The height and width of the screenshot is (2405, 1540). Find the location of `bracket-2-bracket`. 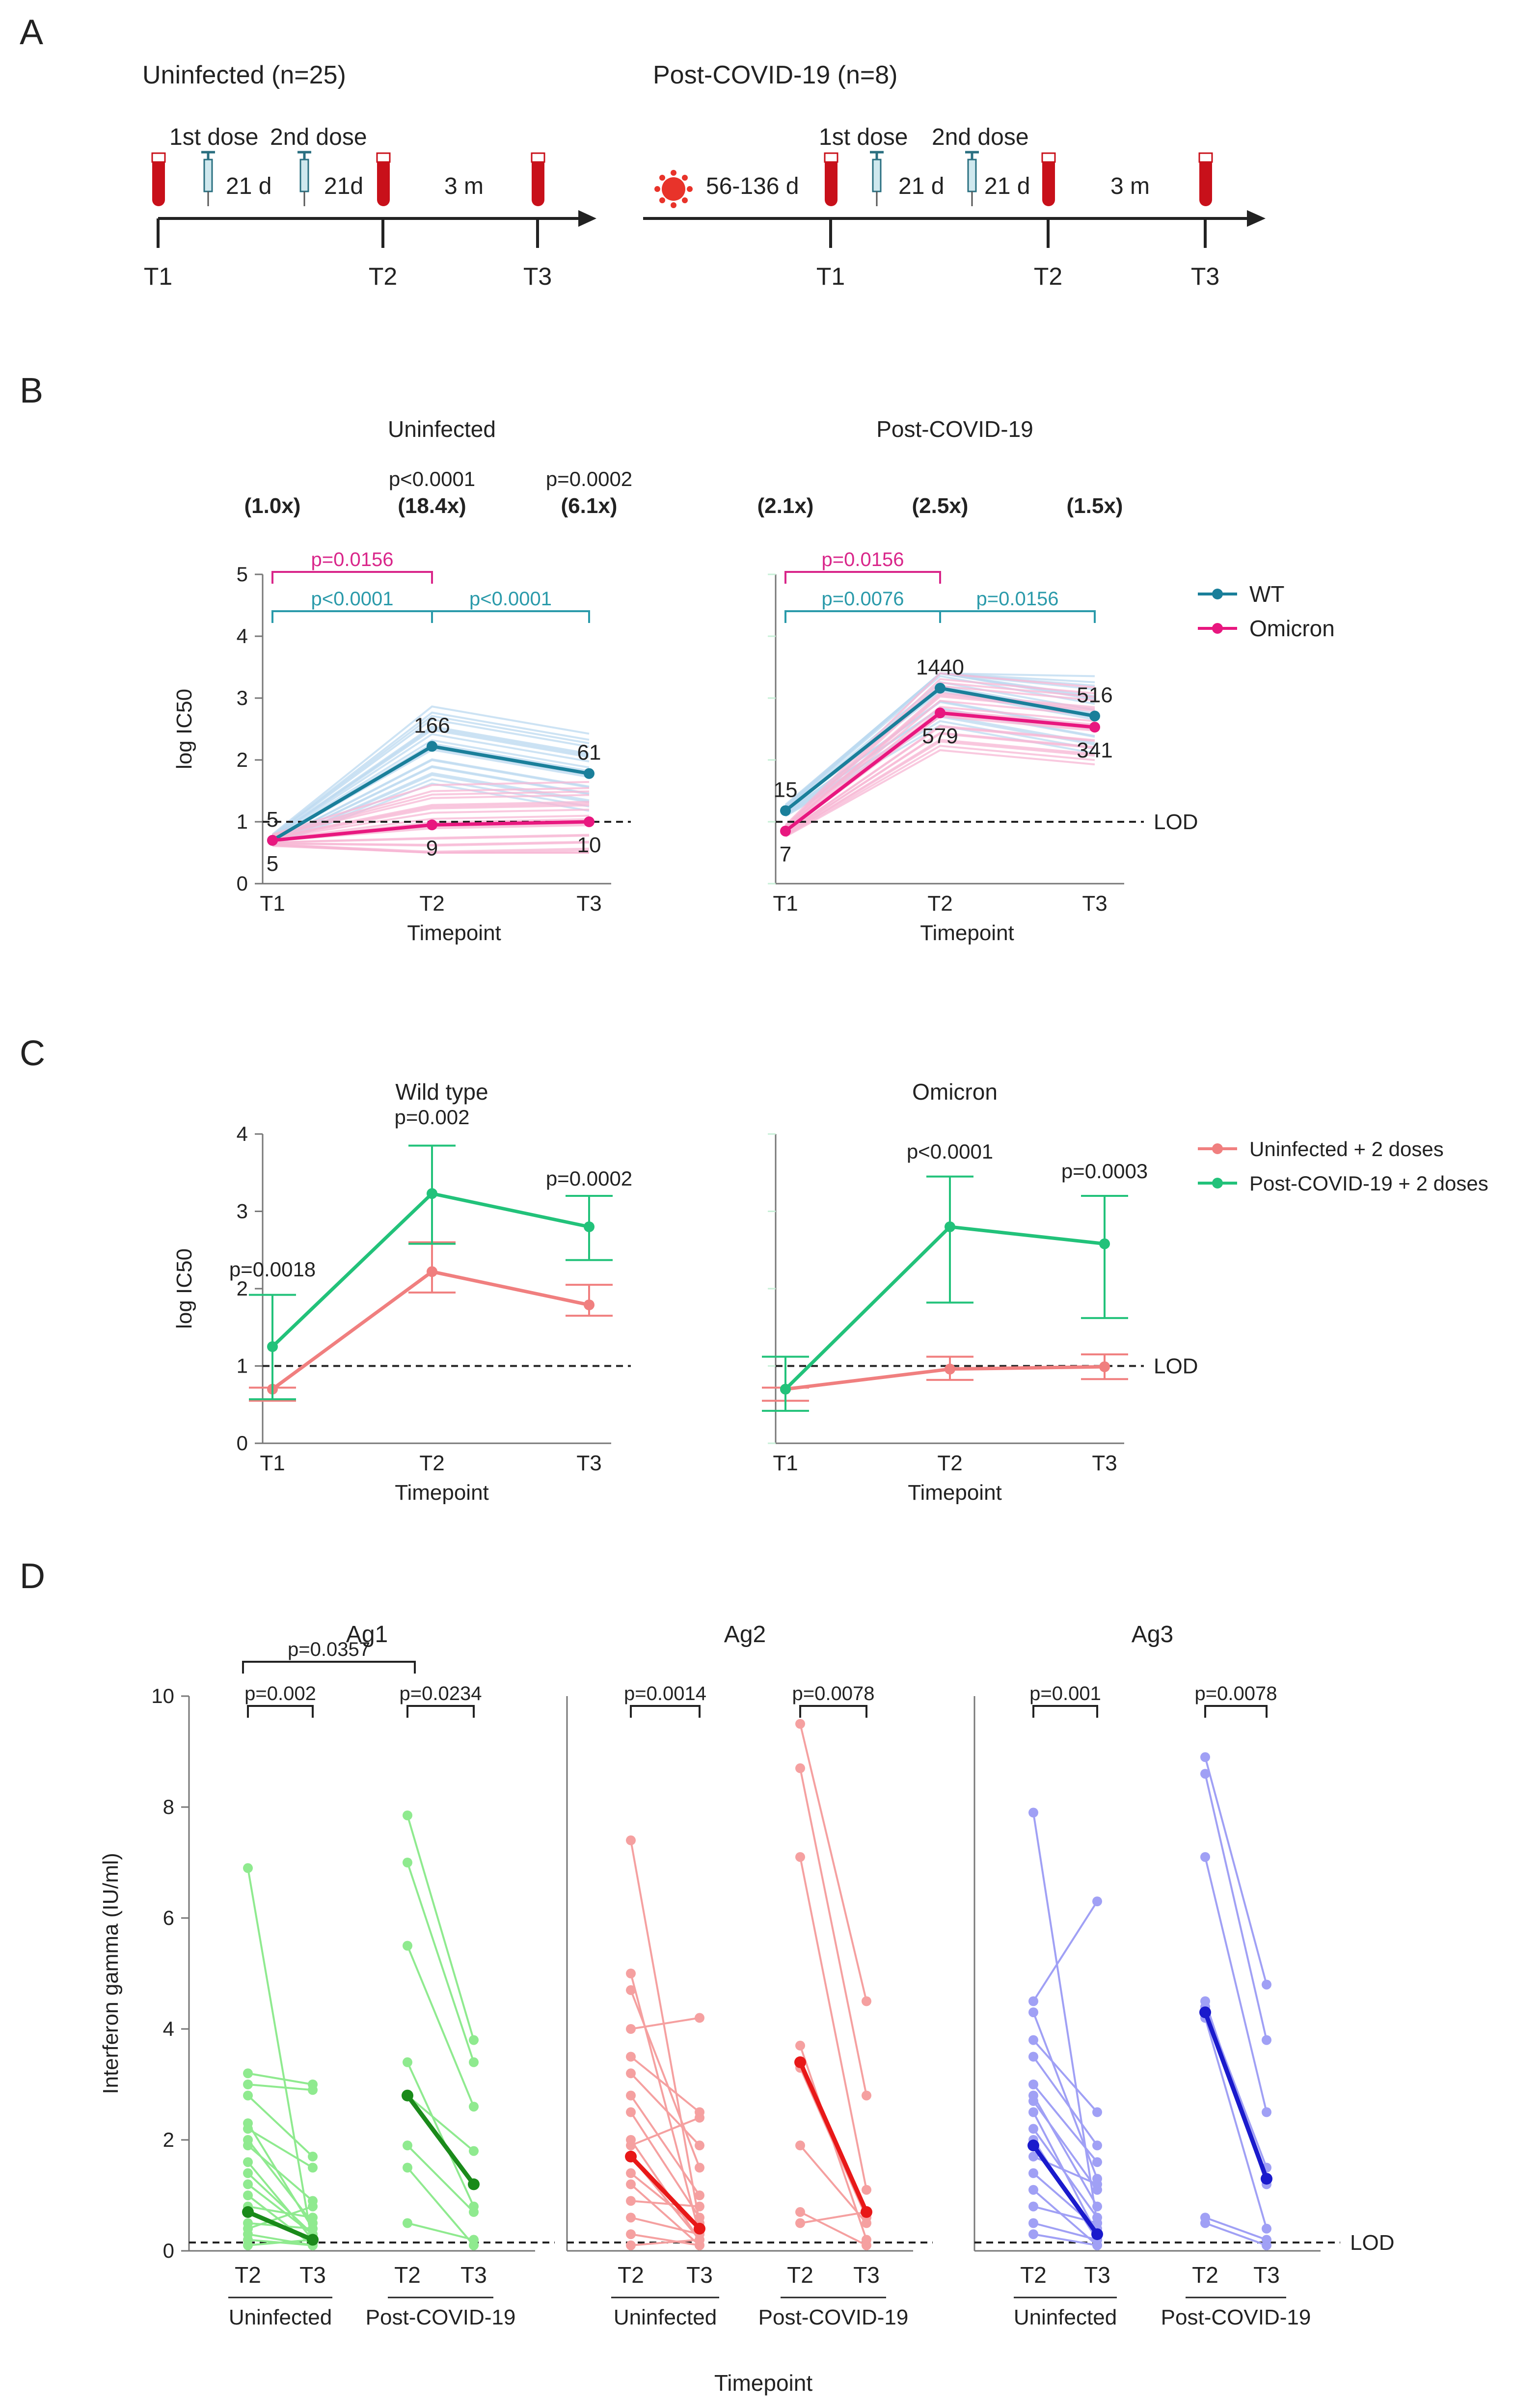

bracket-2-bracket is located at coordinates (352, 617).